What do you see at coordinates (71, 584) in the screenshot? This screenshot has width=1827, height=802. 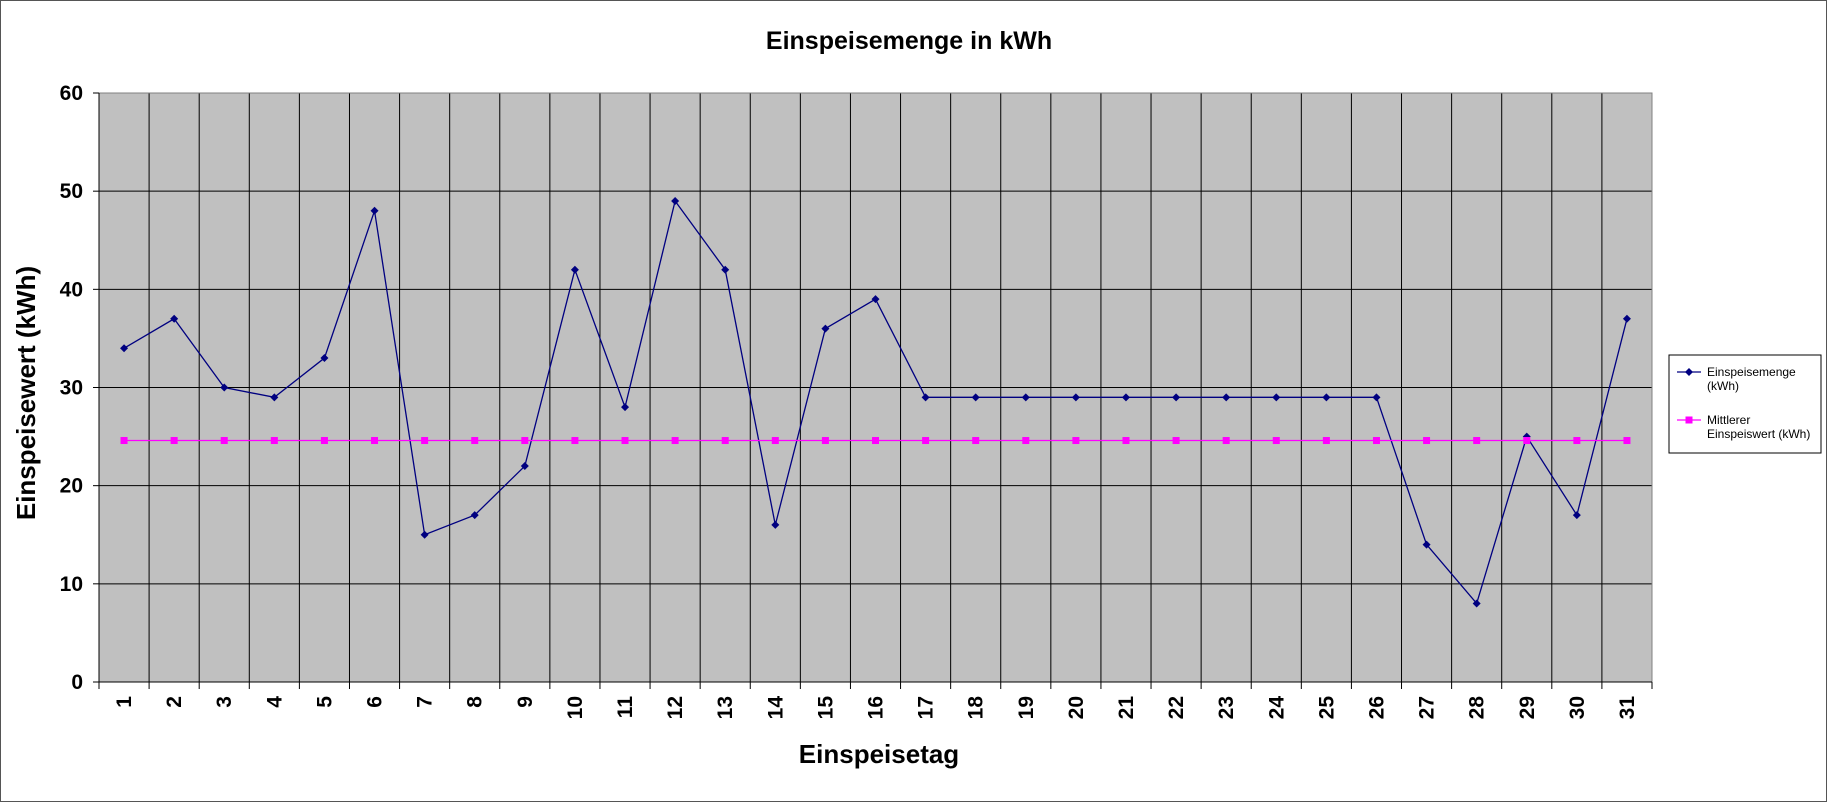 I see `y-tick-label: 10` at bounding box center [71, 584].